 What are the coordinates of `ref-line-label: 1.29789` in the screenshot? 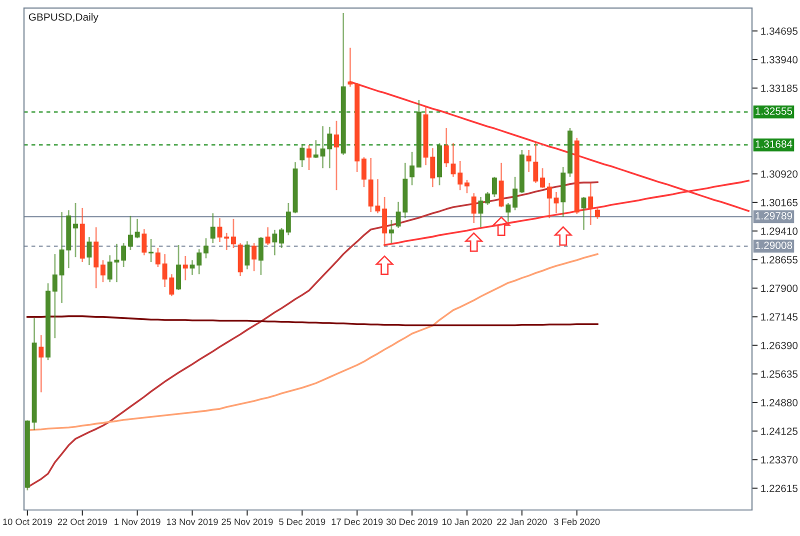 It's located at (774, 216).